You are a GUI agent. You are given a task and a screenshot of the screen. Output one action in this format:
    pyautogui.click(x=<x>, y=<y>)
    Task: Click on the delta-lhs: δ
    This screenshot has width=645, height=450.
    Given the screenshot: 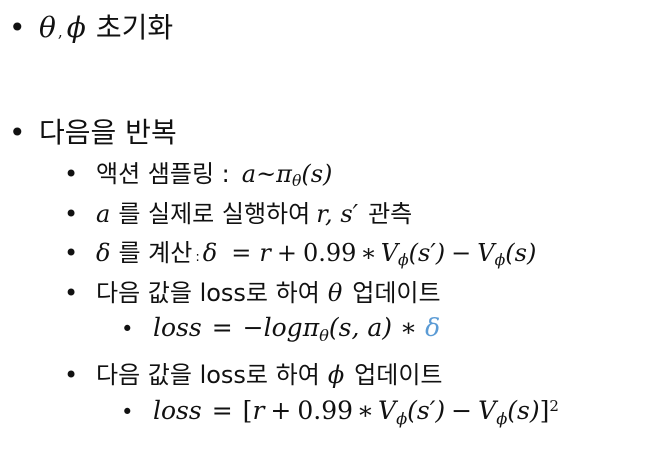 What is the action you would take?
    pyautogui.click(x=210, y=253)
    